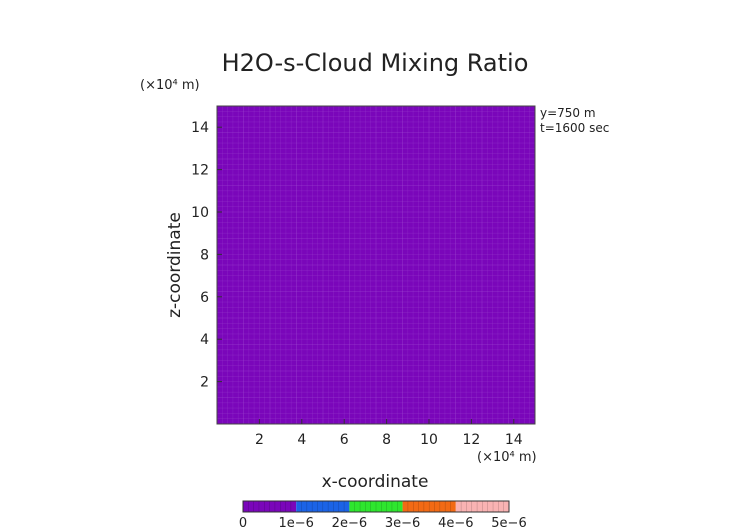  I want to click on y-tick-label: 12, so click(200, 171).